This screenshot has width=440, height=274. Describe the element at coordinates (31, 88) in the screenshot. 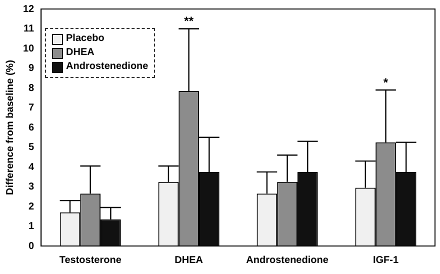

I see `y-tick-label: 8` at that location.